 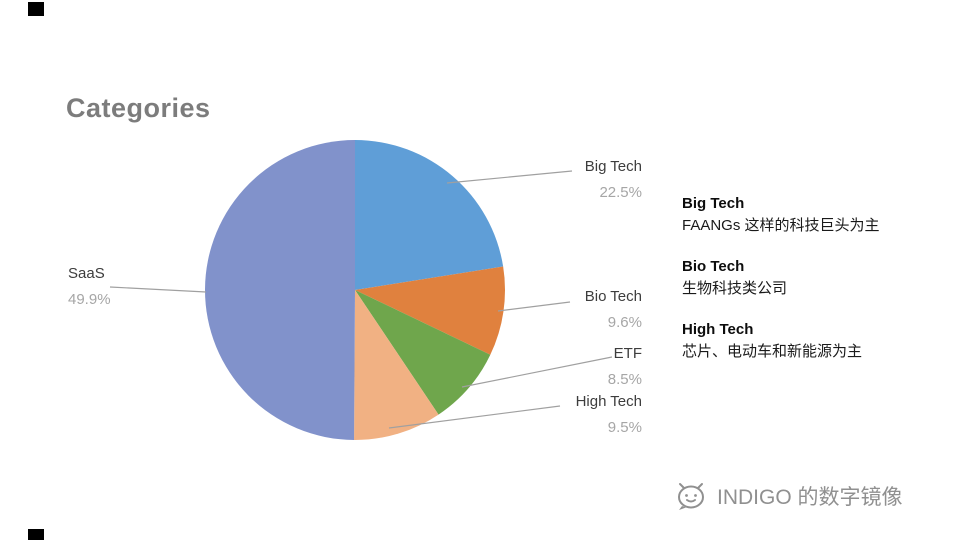 I want to click on annotation-title: Big Tech, so click(x=713, y=203).